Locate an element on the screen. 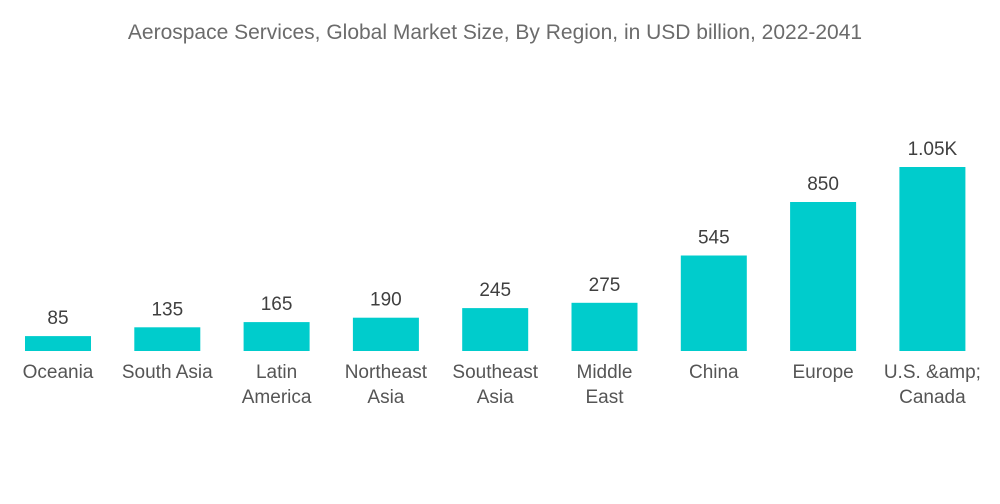 Image resolution: width=1000 pixels, height=504 pixels. value-label: 545 is located at coordinates (714, 238).